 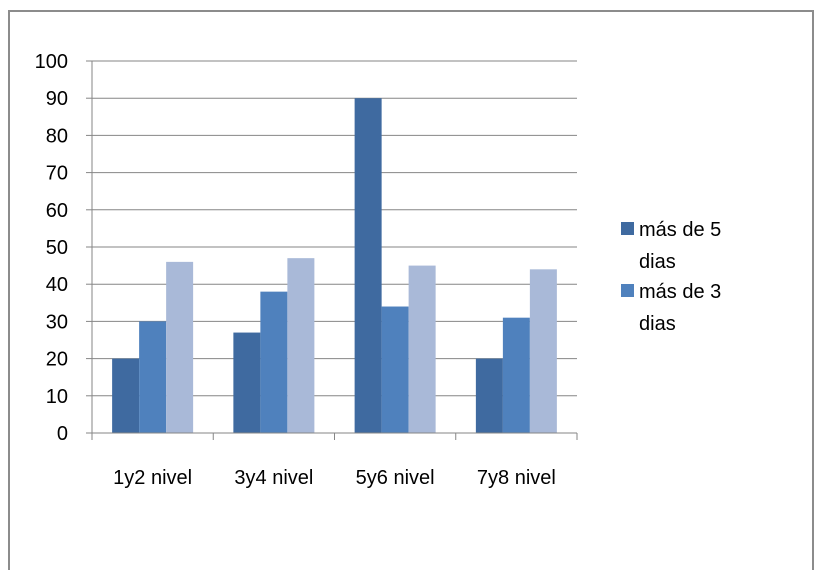 What do you see at coordinates (57, 99) in the screenshot?
I see `y-tick-label: 90` at bounding box center [57, 99].